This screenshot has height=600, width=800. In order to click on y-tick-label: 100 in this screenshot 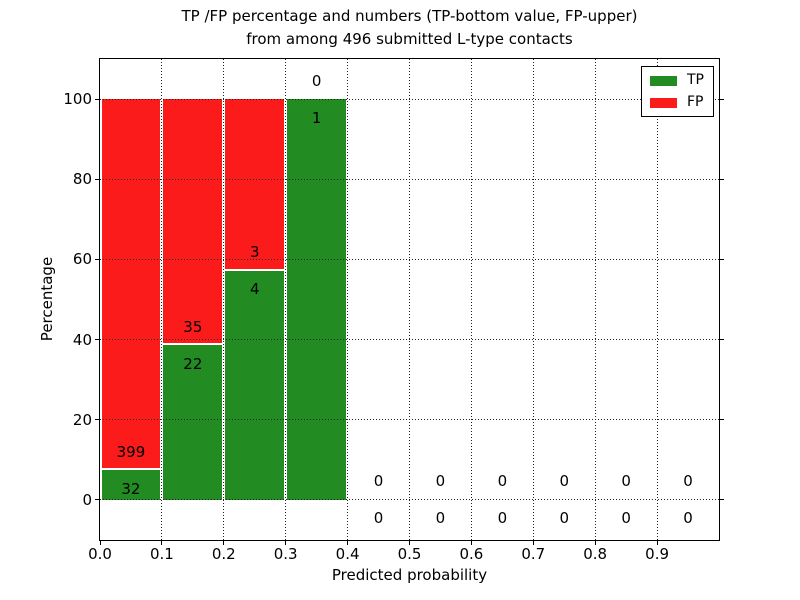, I will do `click(77, 99)`.